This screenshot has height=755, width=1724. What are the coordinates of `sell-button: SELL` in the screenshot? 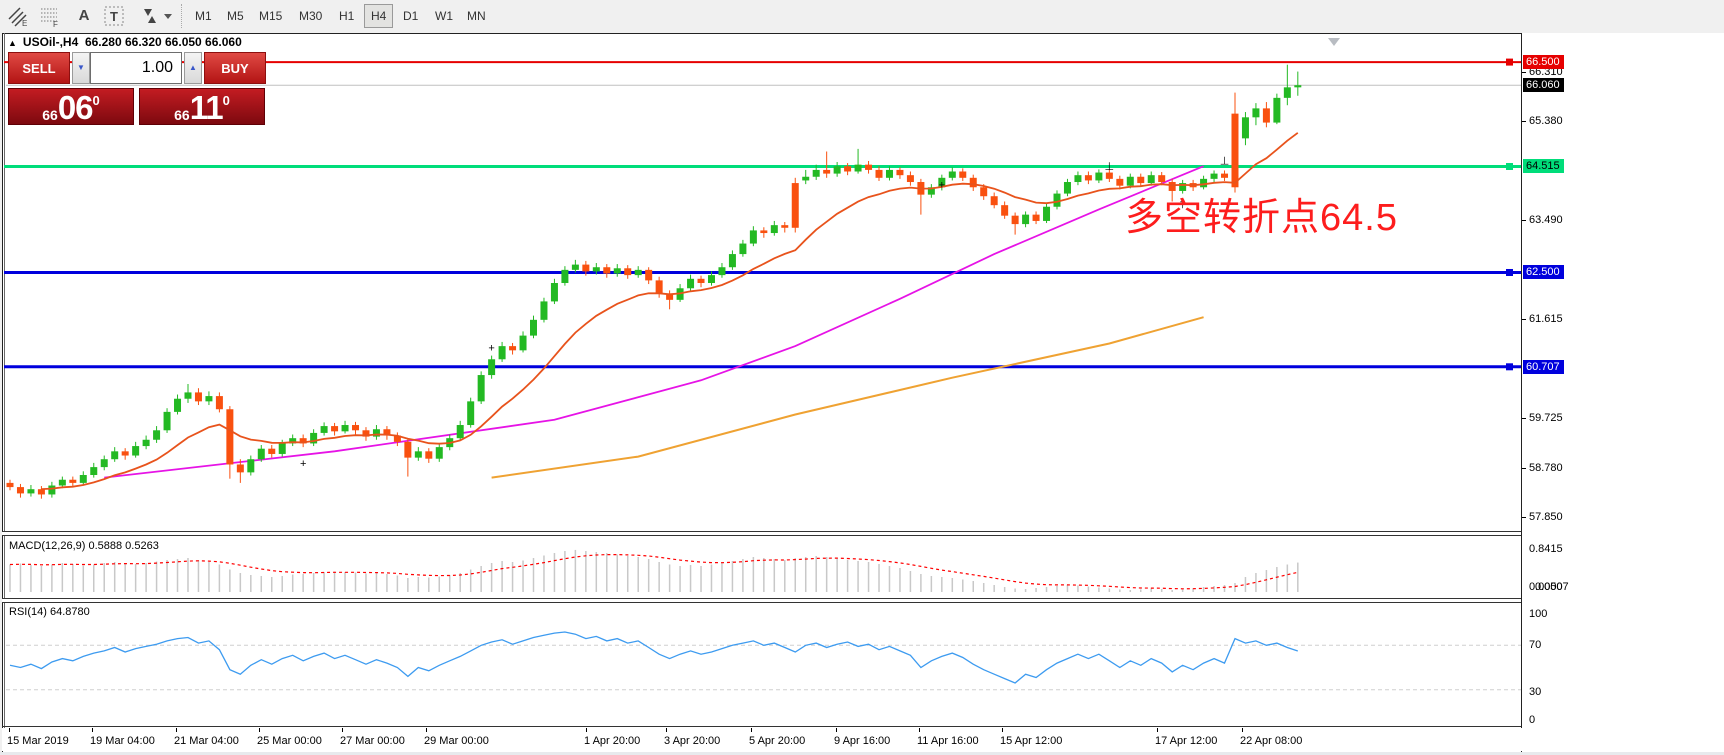 It's located at (39, 68).